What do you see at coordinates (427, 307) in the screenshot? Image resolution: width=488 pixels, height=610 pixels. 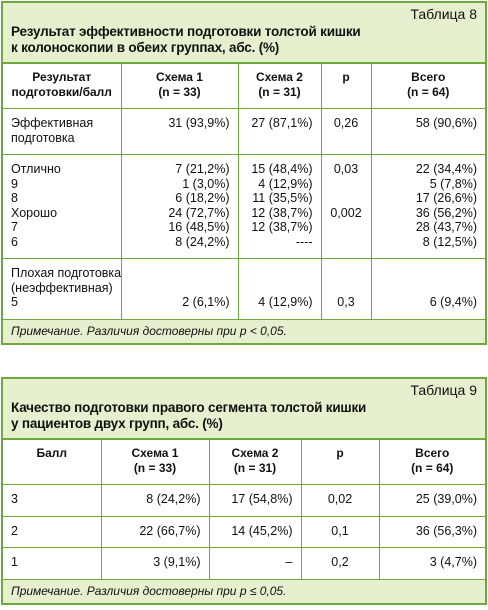 I see `table-cell: 6 (9,4%)` at bounding box center [427, 307].